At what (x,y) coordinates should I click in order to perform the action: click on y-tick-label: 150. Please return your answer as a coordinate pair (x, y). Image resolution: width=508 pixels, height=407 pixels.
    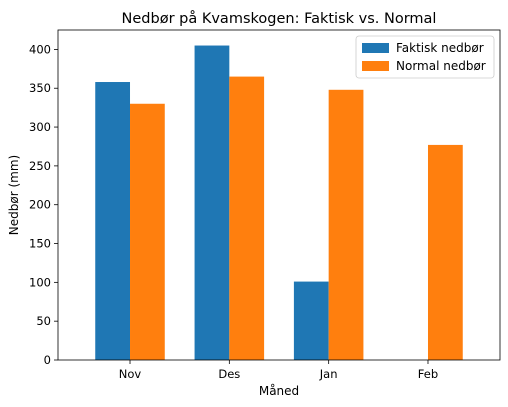
    Looking at the image, I should click on (40, 244).